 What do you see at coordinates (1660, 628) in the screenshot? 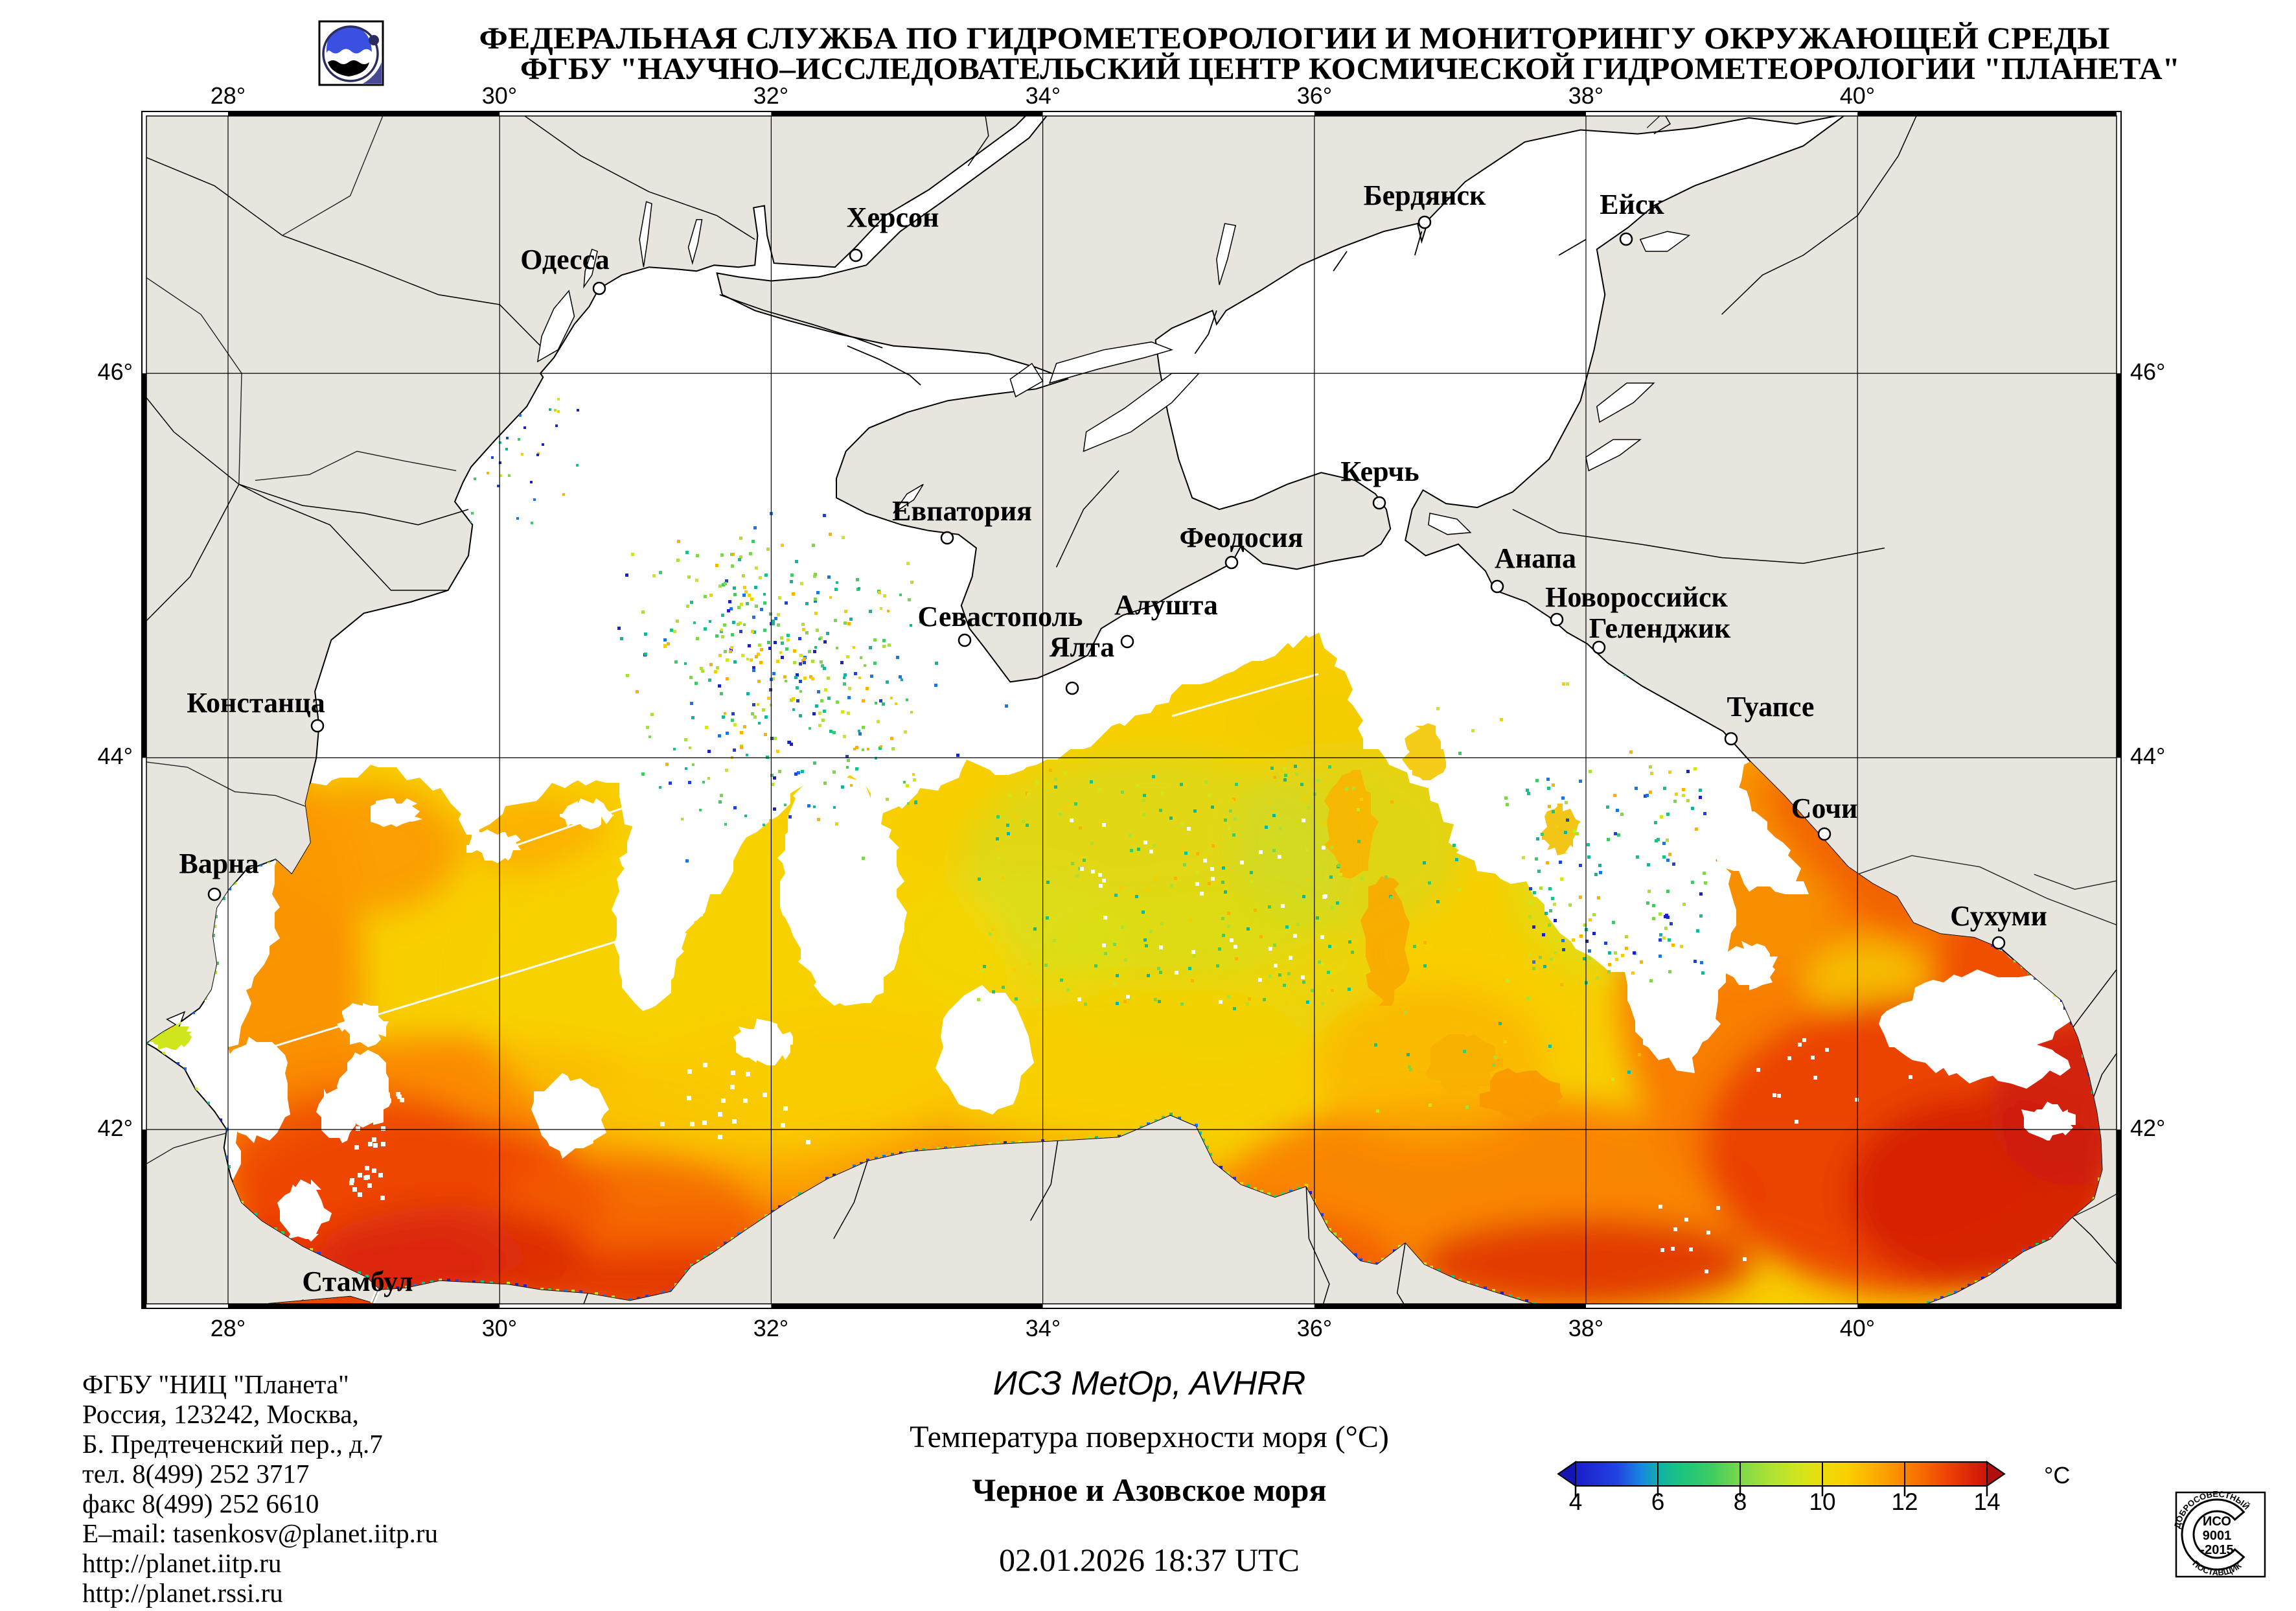
I see `svg-text: Геленджик` at bounding box center [1660, 628].